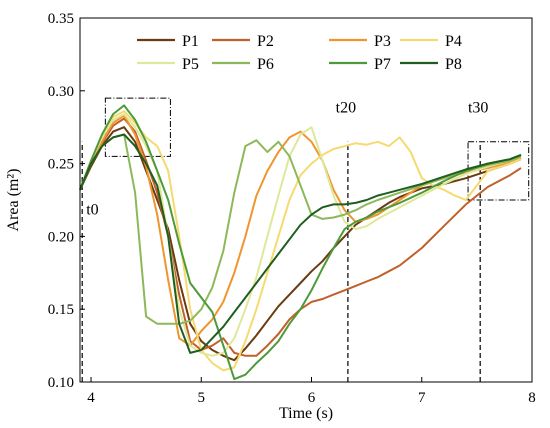  Describe the element at coordinates (306, 413) in the screenshot. I see `x-axis-label: Time (s)` at that location.